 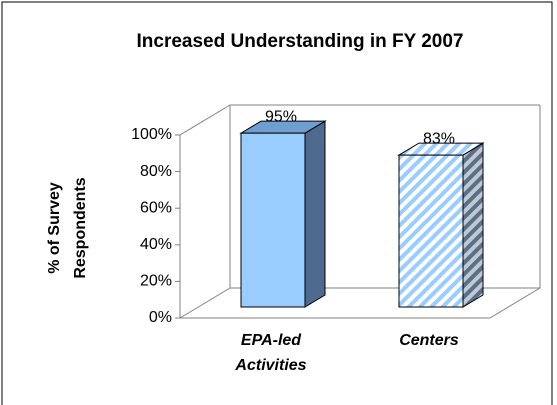 I want to click on x-tick-label: EPA-led Activities, so click(x=270, y=353).